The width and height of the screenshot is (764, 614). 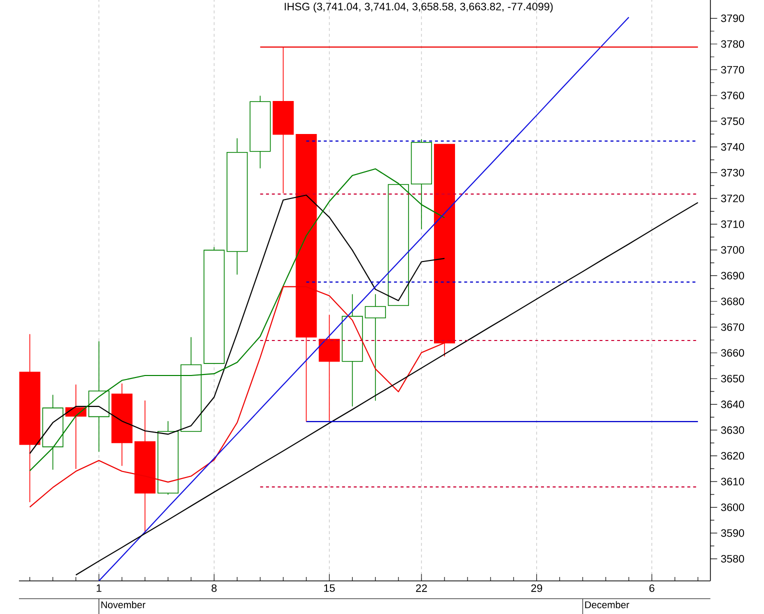 What do you see at coordinates (732, 250) in the screenshot?
I see `y-tick-label: 3700` at bounding box center [732, 250].